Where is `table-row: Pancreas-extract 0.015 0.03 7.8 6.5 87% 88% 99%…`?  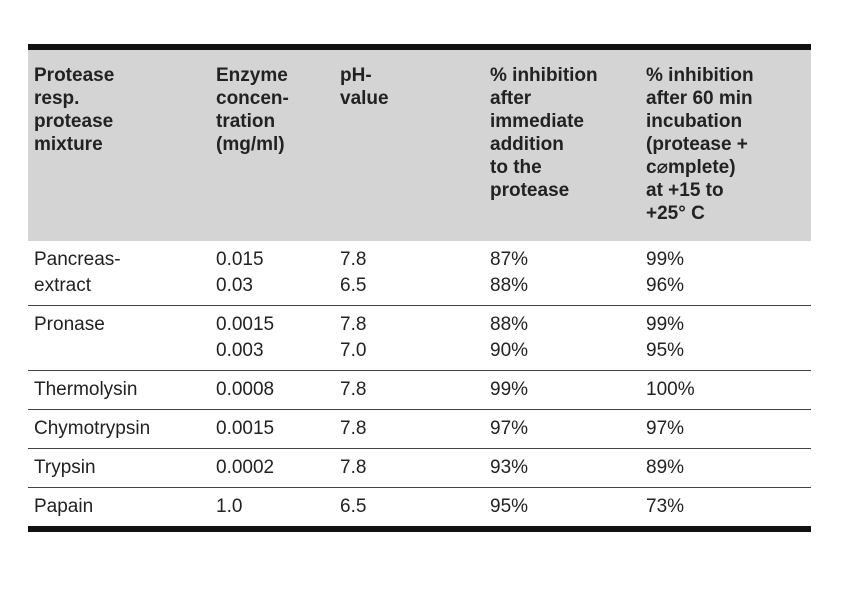
table-row: Pancreas-extract 0.015 0.03 7.8 6.5 87% 88% 99%… is located at coordinates (419, 273).